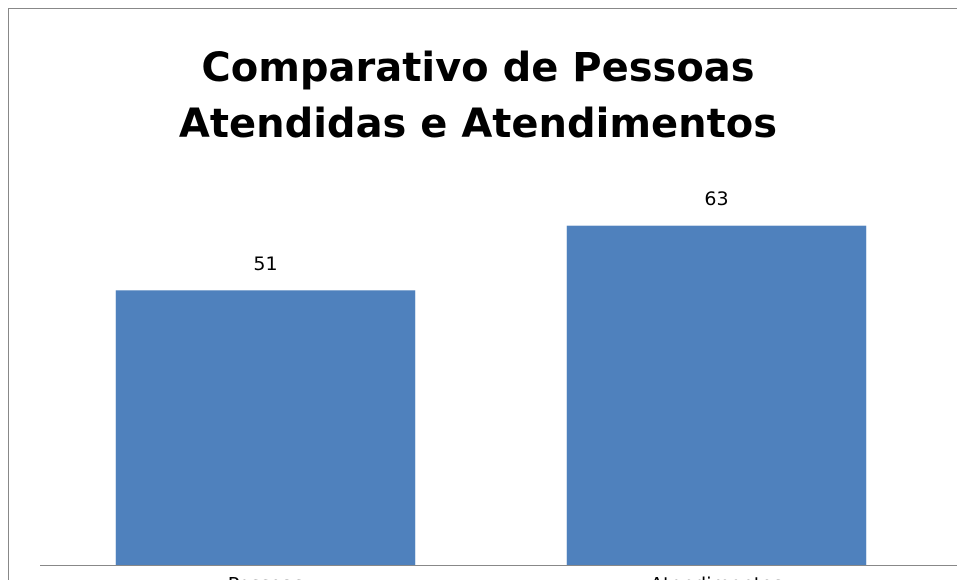 This screenshot has width=957, height=580. What do you see at coordinates (265, 264) in the screenshot?
I see `data-label: 51` at bounding box center [265, 264].